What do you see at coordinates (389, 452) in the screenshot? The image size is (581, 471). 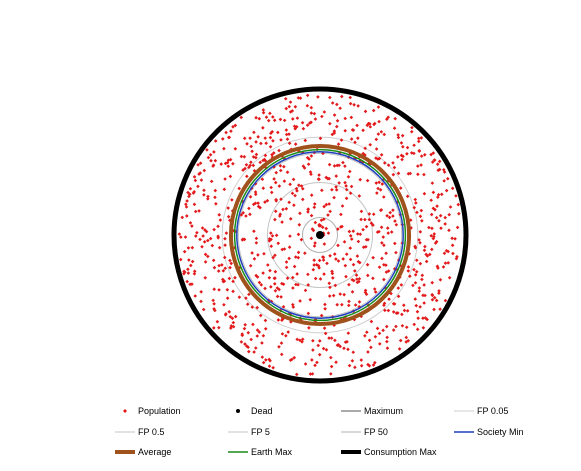 I see `legend-item-consumption-max: Consumption Max` at bounding box center [389, 452].